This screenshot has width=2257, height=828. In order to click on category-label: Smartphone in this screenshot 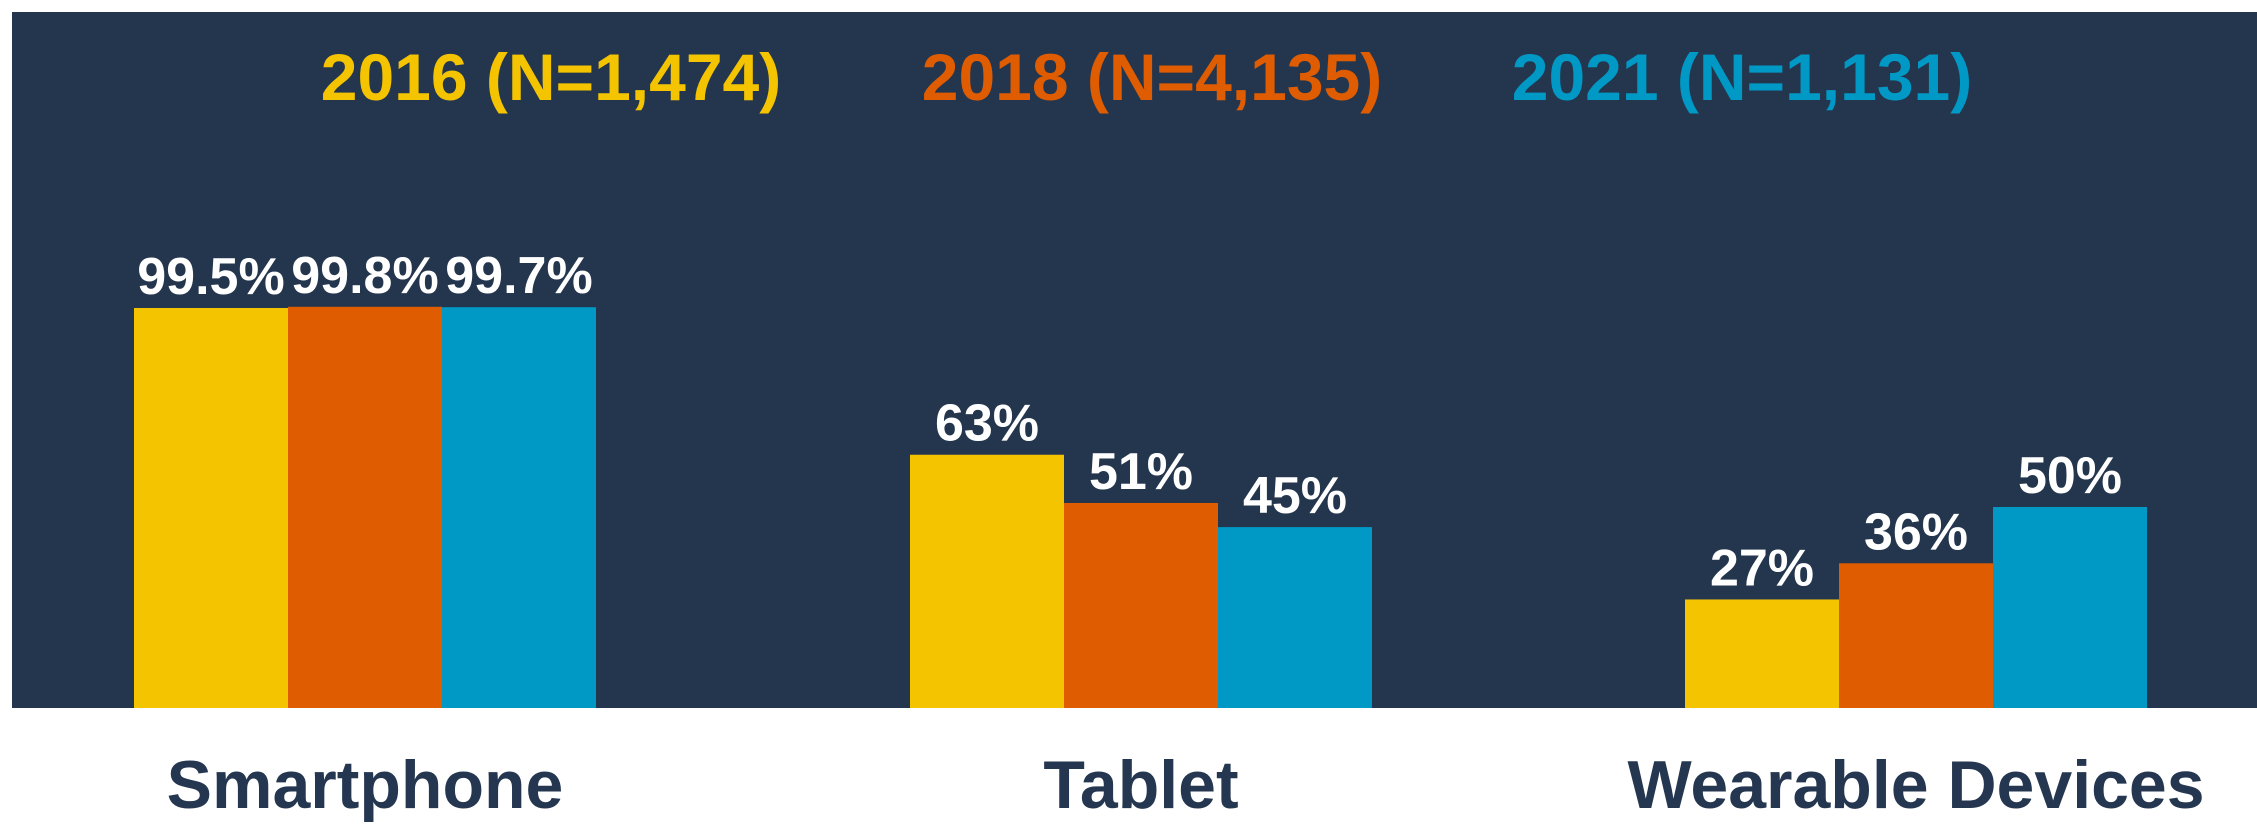, I will do `click(365, 785)`.